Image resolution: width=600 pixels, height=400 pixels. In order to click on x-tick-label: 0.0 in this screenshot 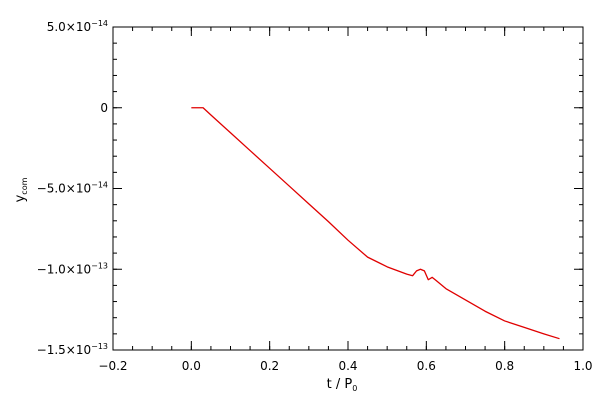, I will do `click(191, 366)`.